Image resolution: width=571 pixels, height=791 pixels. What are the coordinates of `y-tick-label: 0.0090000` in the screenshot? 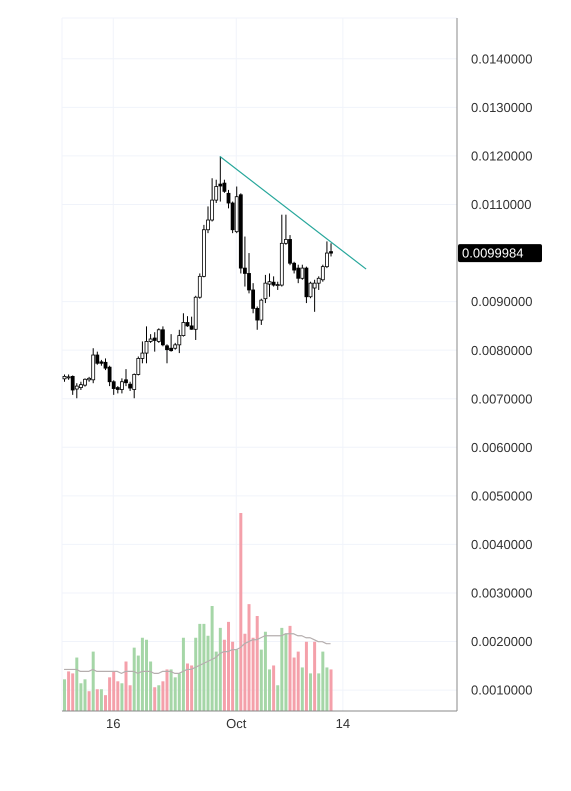 It's located at (501, 302).